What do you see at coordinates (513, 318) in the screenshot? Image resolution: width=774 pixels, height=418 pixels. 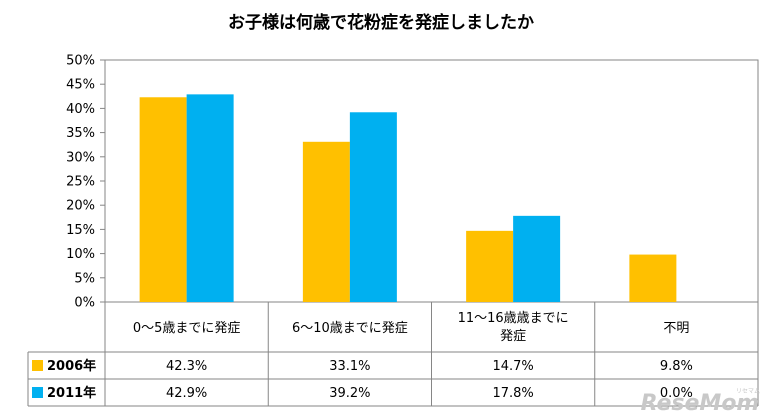 I see `category-label: 11～16歳歳までに` at bounding box center [513, 318].